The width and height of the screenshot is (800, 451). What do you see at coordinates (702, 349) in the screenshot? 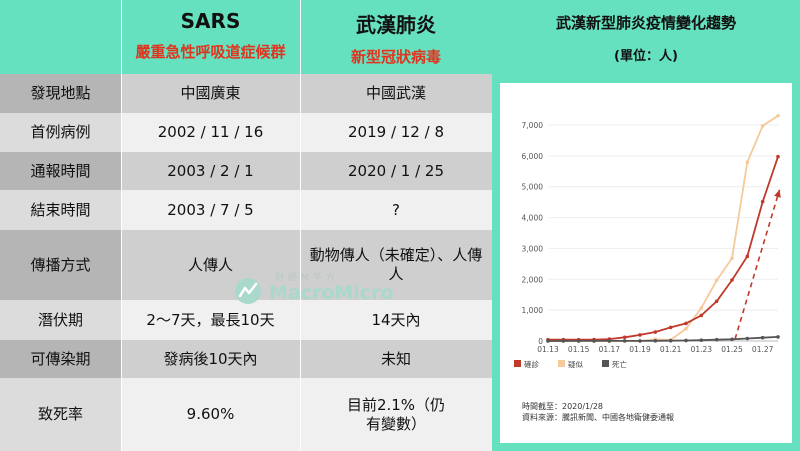
I see `x-tick-label: 01.23` at bounding box center [702, 349].